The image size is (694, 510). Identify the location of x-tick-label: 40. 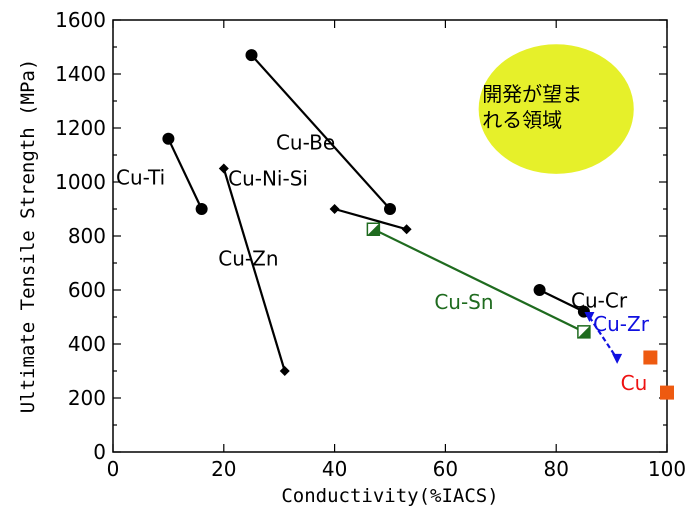
(334, 469).